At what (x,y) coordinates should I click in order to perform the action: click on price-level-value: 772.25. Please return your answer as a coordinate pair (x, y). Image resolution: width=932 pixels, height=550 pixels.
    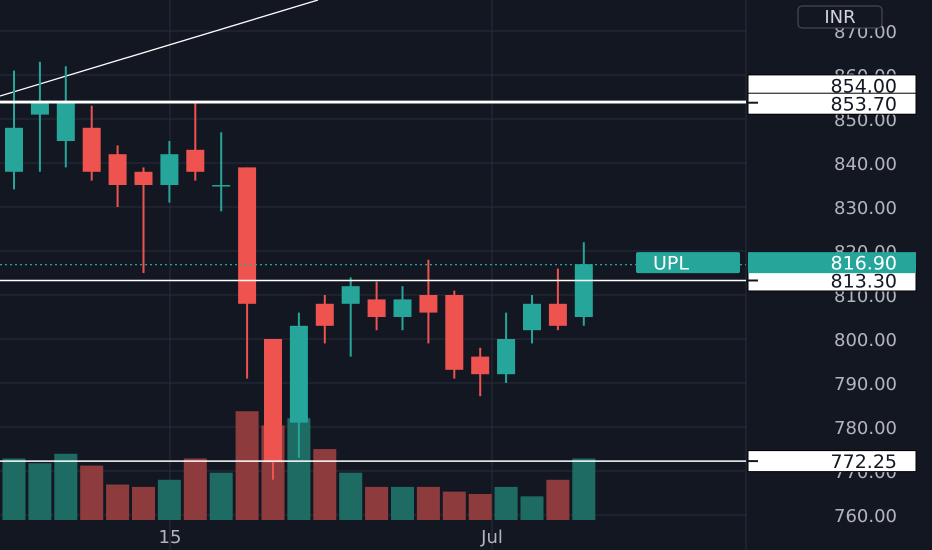
    Looking at the image, I should click on (864, 462).